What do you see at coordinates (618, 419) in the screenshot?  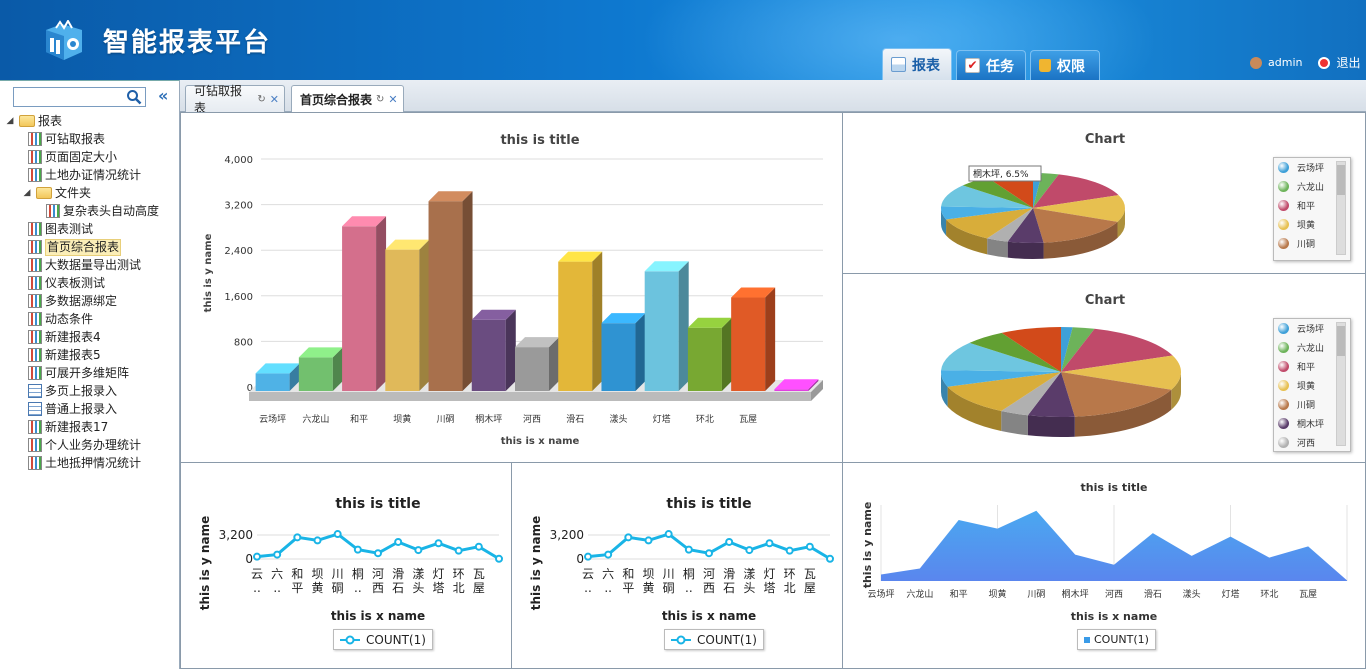 I see `x-tick-label: 漾头` at bounding box center [618, 419].